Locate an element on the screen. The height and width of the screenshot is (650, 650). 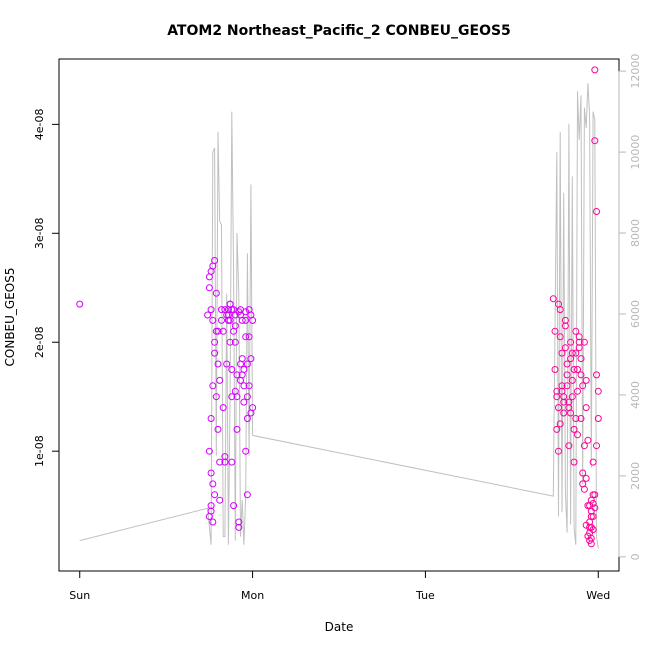
y-axis: 1e-08 2e-08 3e-08 4e-08 is located at coordinates (46, 287).